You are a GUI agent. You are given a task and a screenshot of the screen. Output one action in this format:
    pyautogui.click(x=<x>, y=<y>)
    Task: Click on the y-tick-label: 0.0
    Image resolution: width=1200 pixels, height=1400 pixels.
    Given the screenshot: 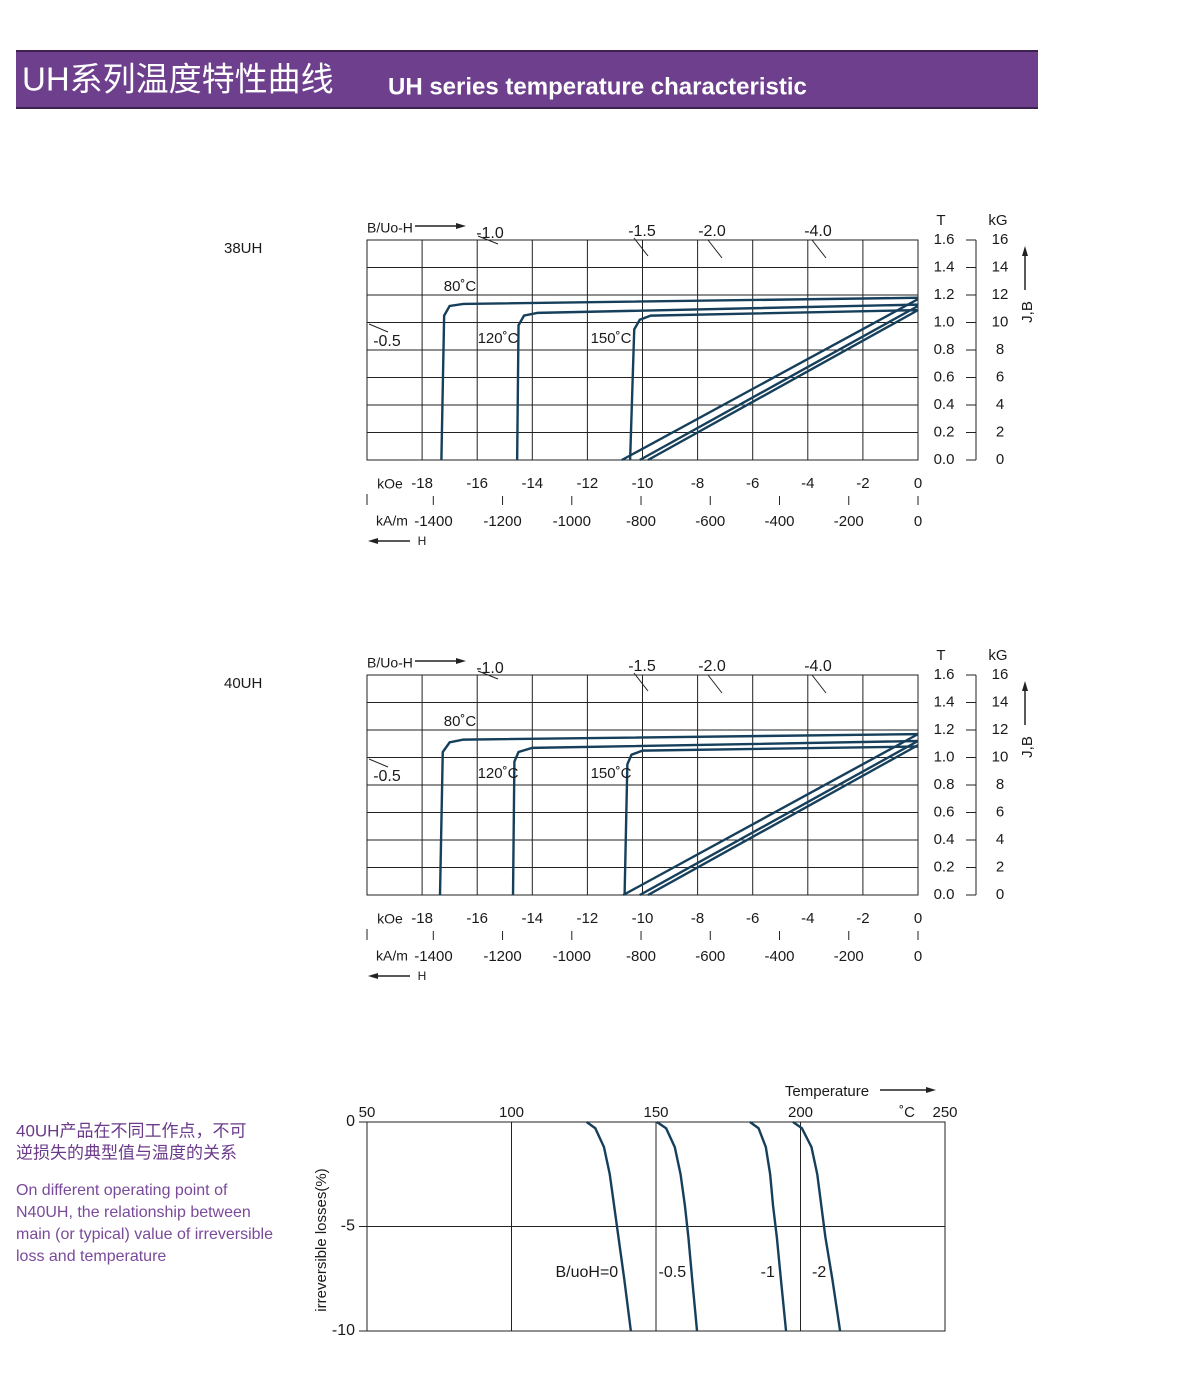 What is the action you would take?
    pyautogui.click(x=944, y=894)
    